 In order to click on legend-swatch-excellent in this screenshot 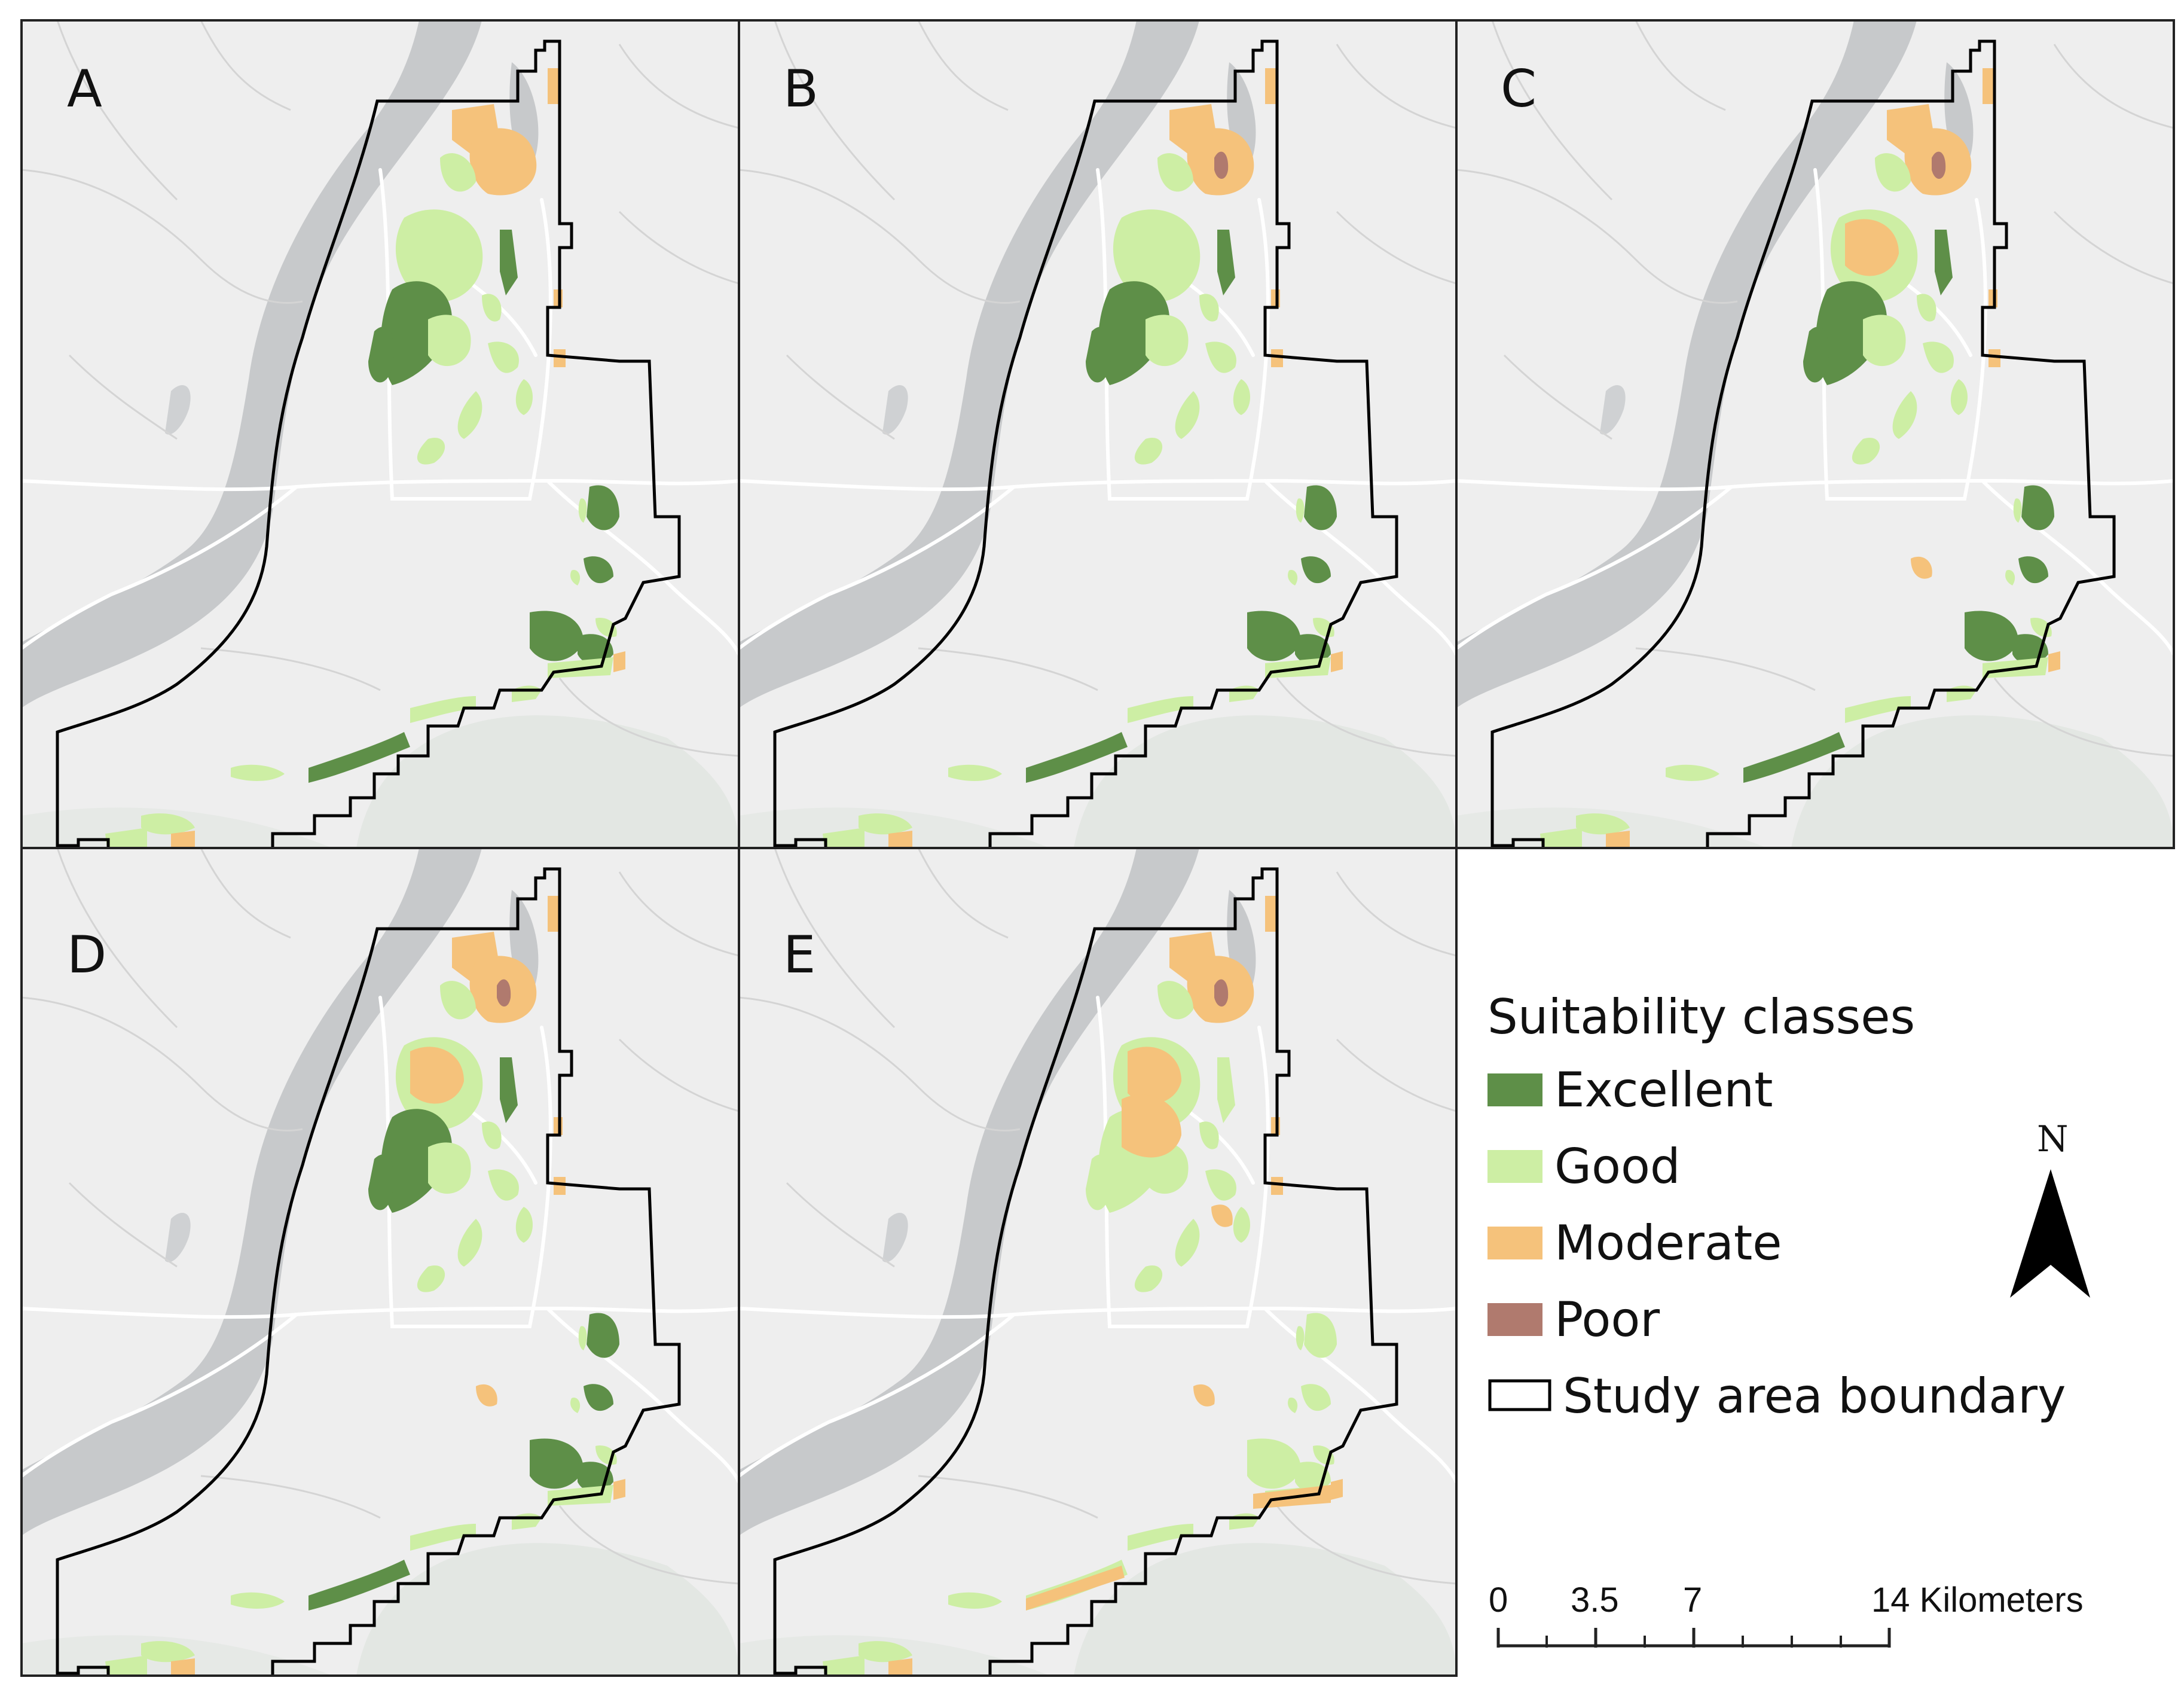, I will do `click(1514, 1089)`.